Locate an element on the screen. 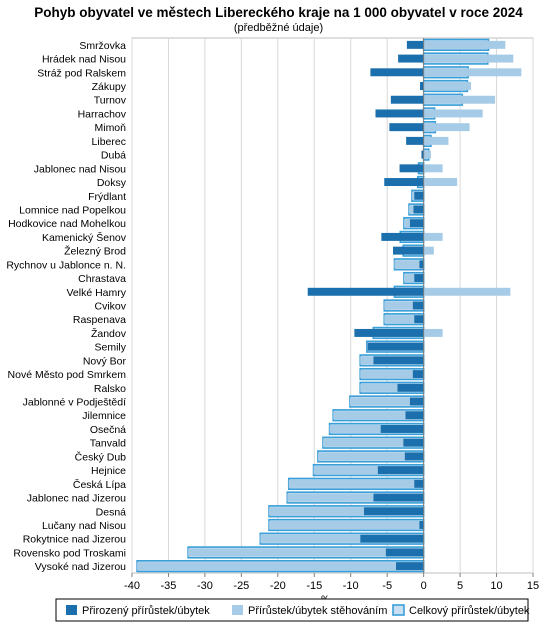 Image resolution: width=557 pixels, height=636 pixels. category-label: Liberec is located at coordinates (109, 142).